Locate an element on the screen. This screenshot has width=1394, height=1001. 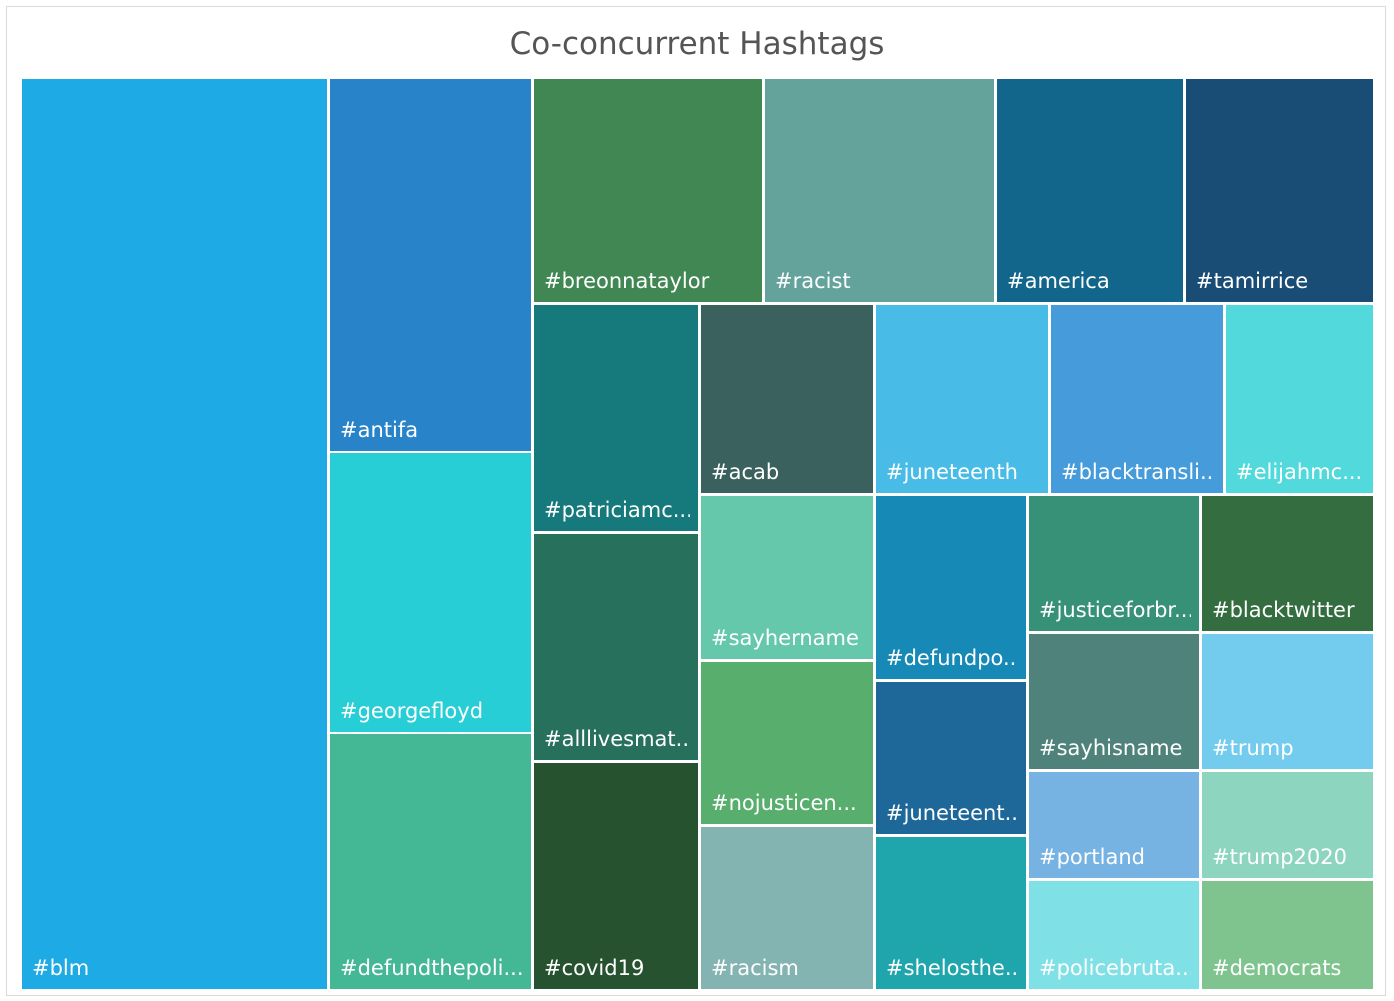
treemap-tile-label: #antifa is located at coordinates (379, 430).